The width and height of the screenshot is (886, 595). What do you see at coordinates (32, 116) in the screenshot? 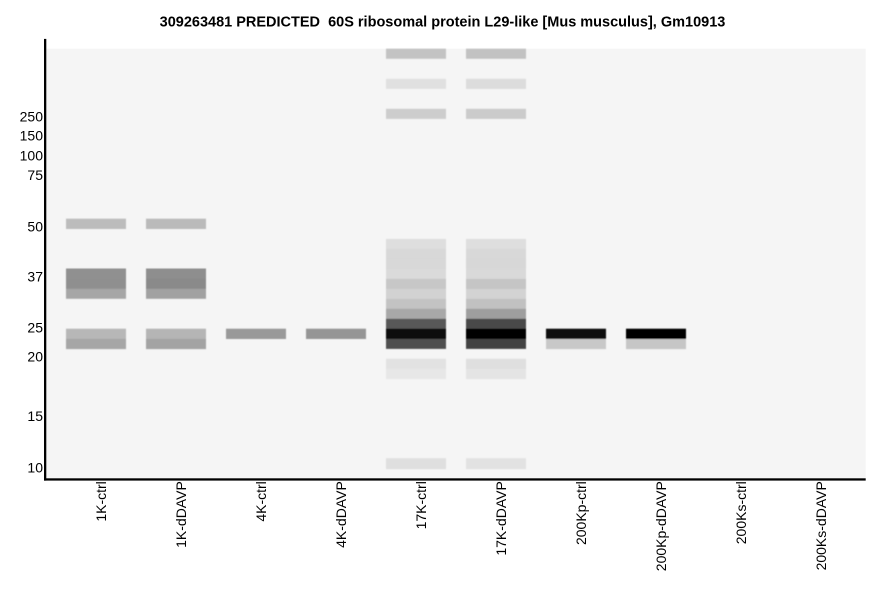
I see `svg-text: 250` at bounding box center [32, 116].